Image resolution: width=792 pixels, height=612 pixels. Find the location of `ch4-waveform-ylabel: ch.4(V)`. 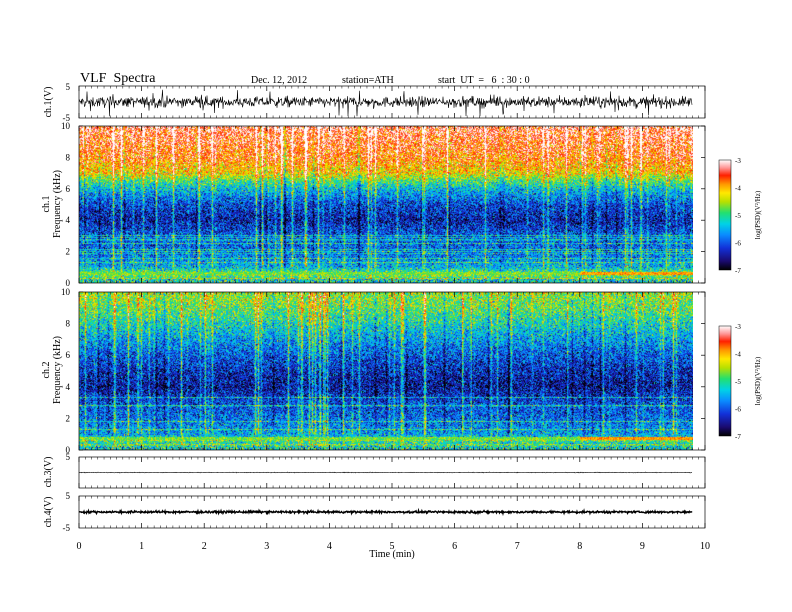

ch4-waveform-ylabel: ch.4(V) is located at coordinates (48, 512).